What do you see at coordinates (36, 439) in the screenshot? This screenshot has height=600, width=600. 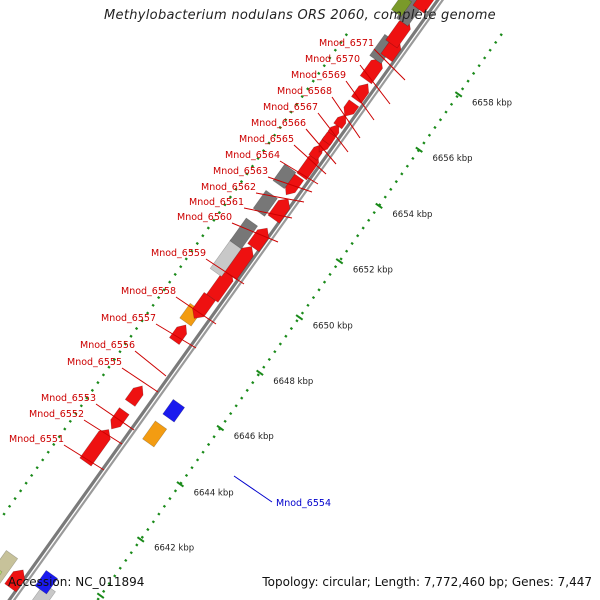 I see `gene-label: Mnod_6551` at bounding box center [36, 439].